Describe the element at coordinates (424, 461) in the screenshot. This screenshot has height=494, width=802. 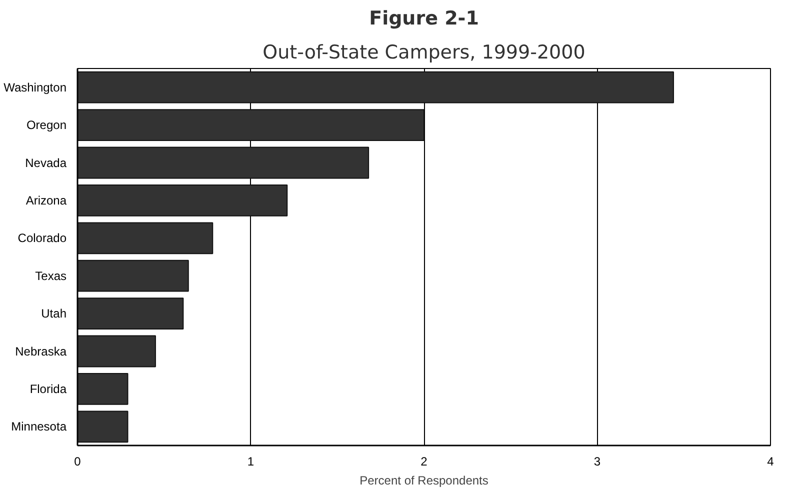
I see `x-tick-label: 2` at that location.